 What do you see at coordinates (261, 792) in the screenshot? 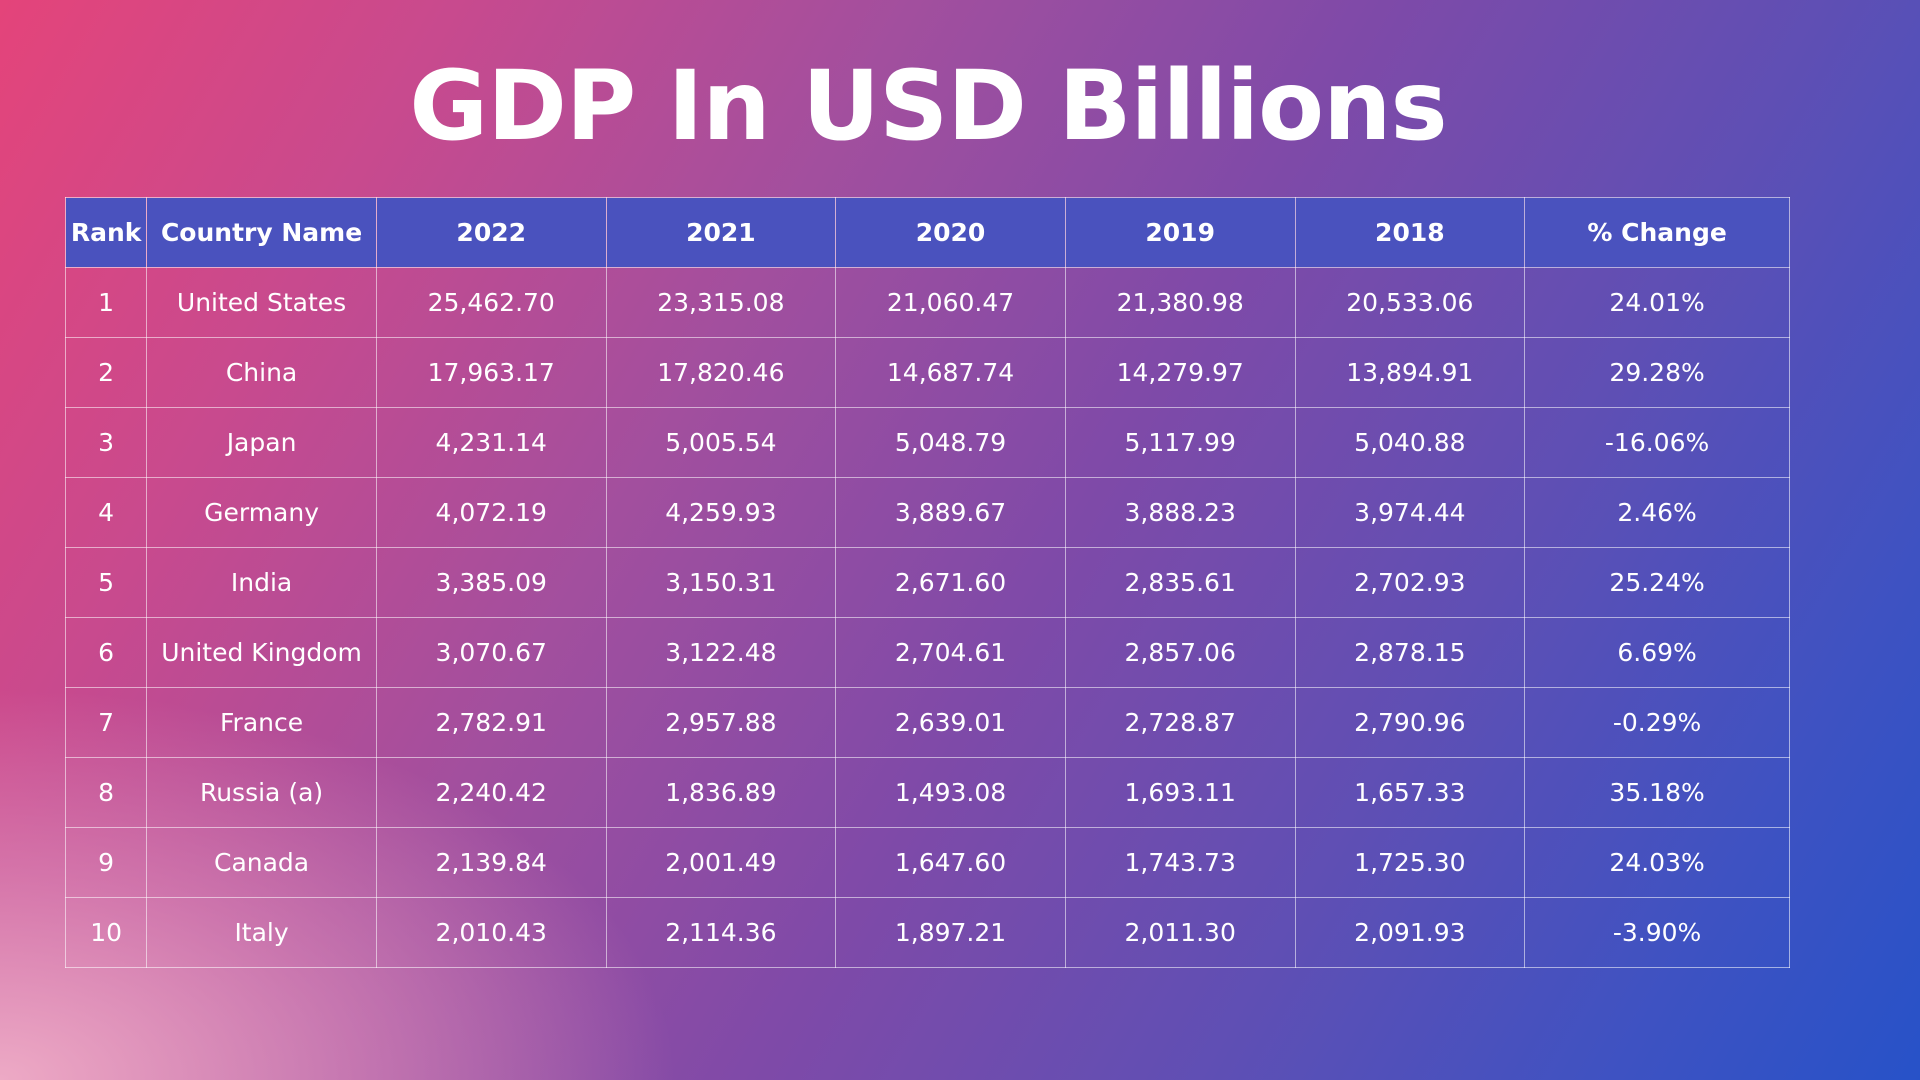
I see `cell-country-name: Russia (a)` at bounding box center [261, 792].